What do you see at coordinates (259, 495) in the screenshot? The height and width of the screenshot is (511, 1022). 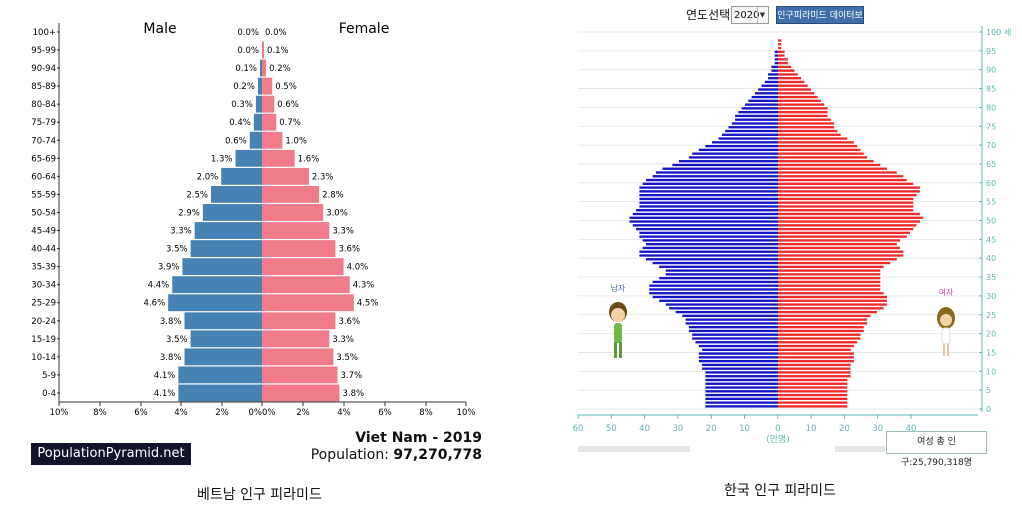 I see `vietnam-caption: 베트남 인구 피라미드` at bounding box center [259, 495].